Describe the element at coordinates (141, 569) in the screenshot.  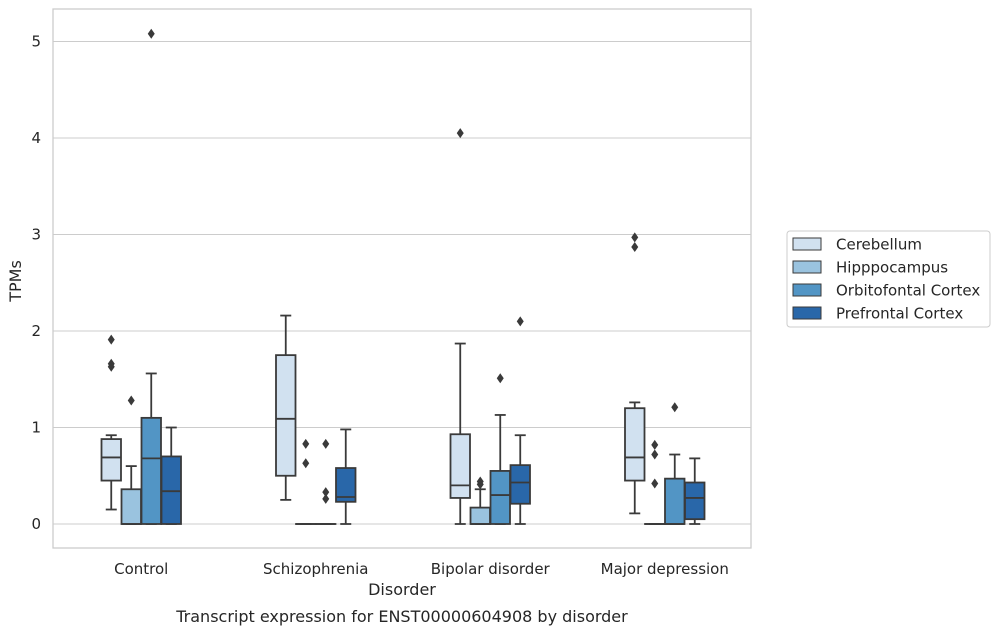
I see `x-tick-label: Control` at that location.